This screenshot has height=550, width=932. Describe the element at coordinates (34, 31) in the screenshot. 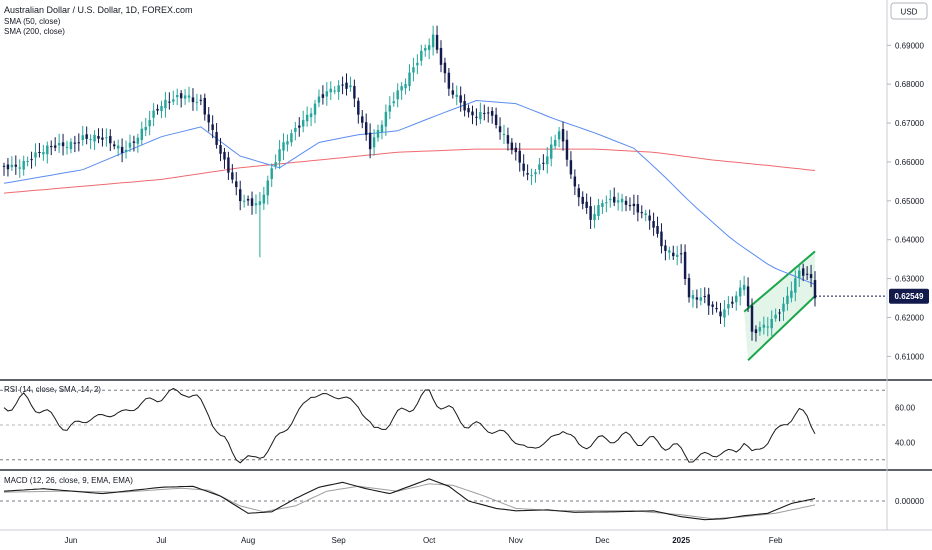

I see `sma200-legend: SMA (200, close)` at that location.